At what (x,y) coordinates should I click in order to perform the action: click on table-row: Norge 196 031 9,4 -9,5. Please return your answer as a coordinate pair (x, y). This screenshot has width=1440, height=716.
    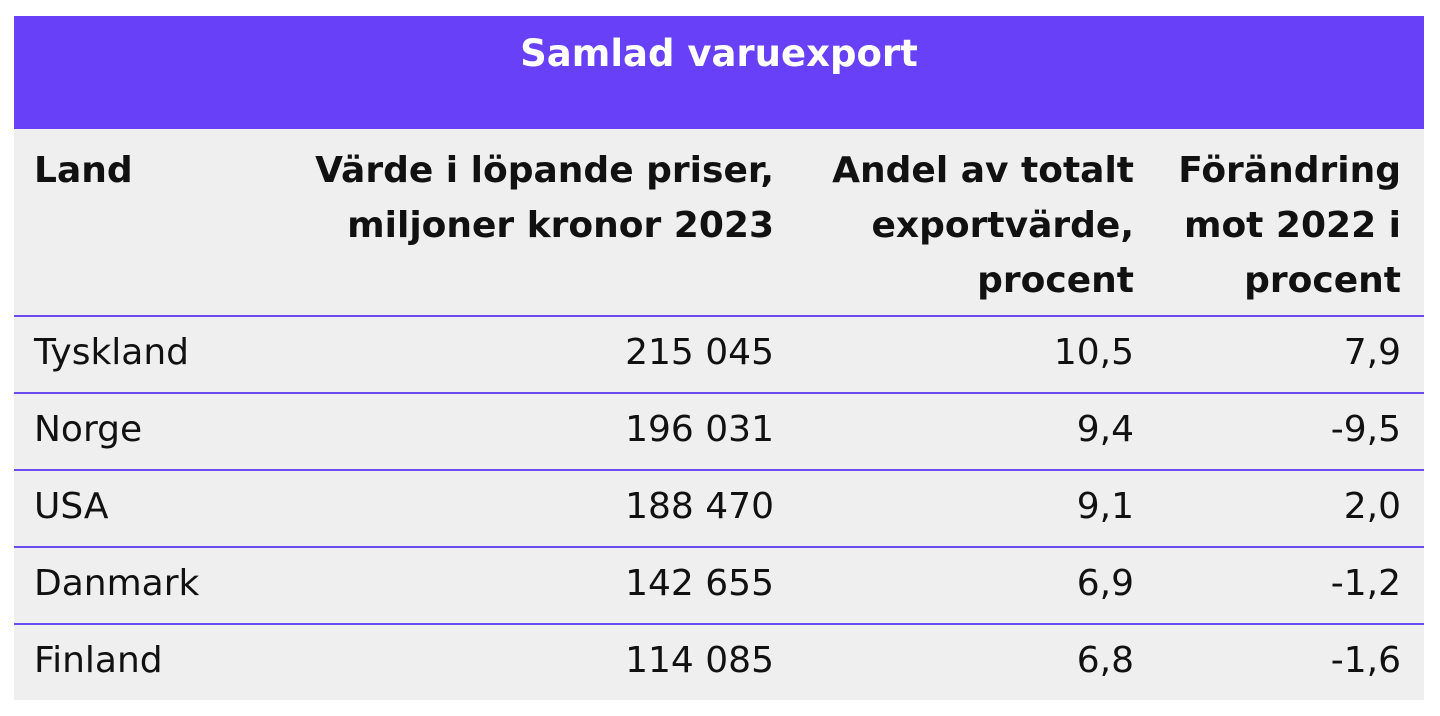
    Looking at the image, I should click on (719, 431).